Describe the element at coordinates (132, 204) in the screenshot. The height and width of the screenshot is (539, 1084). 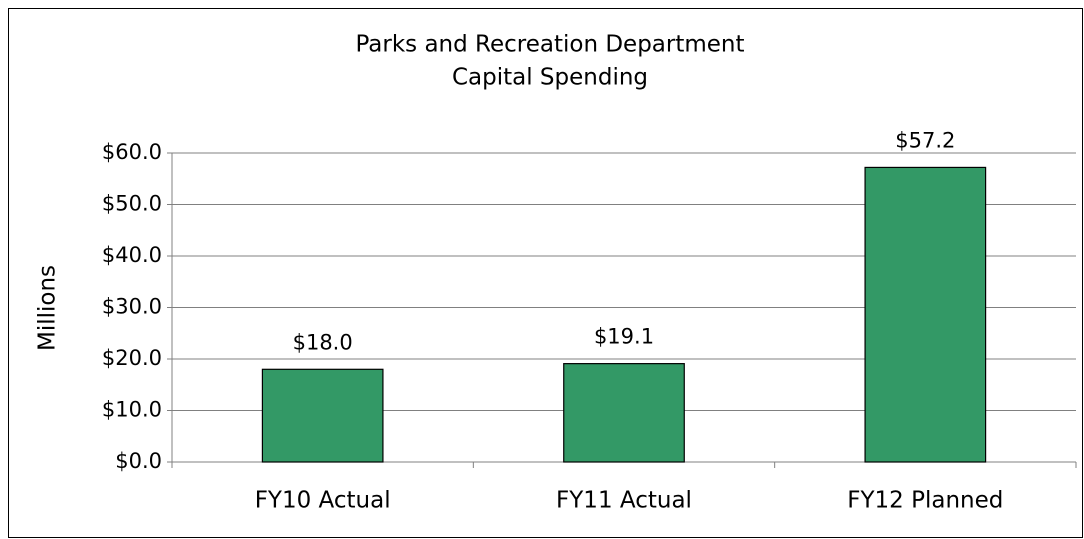
I see `y-tick-label: $50.0` at that location.